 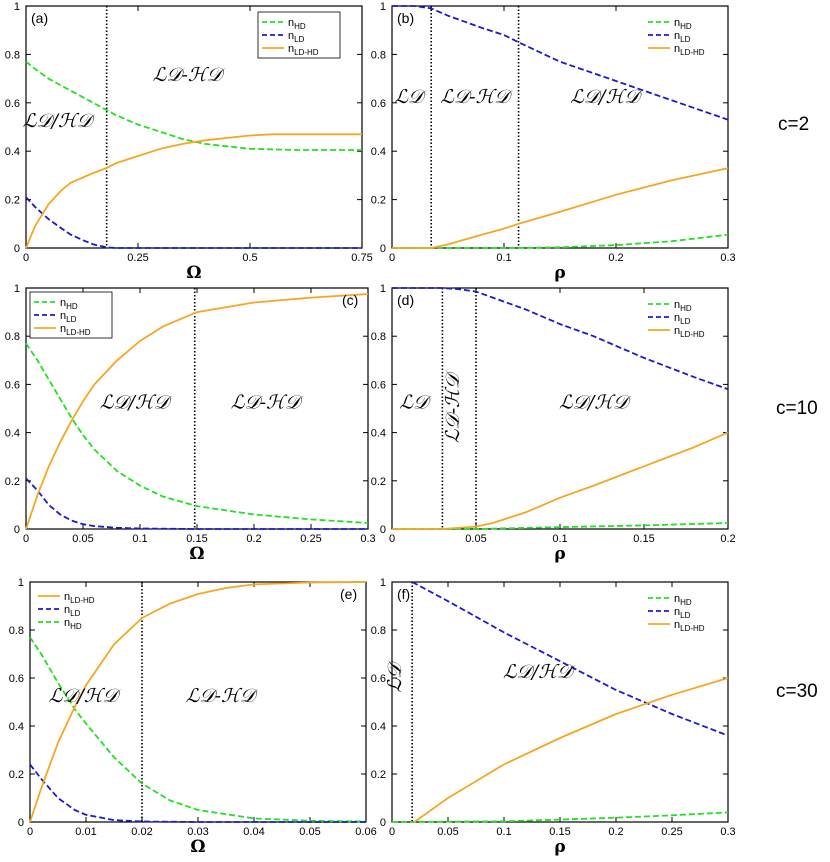 What do you see at coordinates (348, 594) in the screenshot?
I see `panel-label: (e)` at bounding box center [348, 594].